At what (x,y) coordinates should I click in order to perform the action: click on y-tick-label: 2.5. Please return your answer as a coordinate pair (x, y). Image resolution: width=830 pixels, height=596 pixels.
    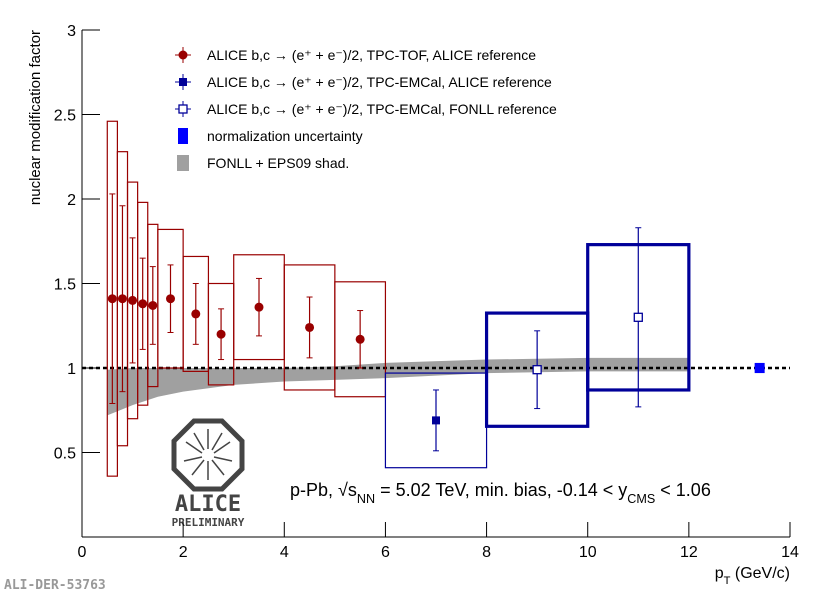
    Looking at the image, I should click on (65, 116).